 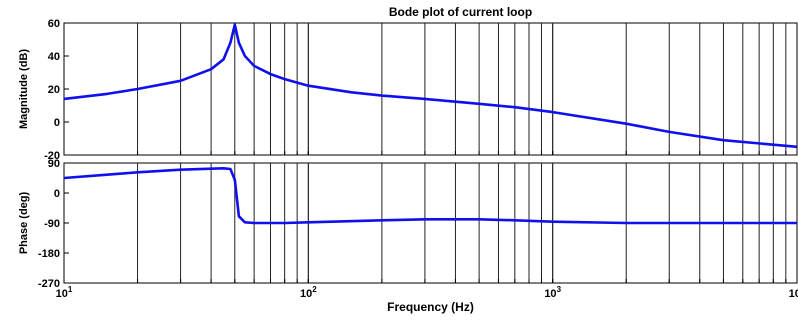 I want to click on x-axis-label: Frequency (Hz), so click(x=430, y=307).